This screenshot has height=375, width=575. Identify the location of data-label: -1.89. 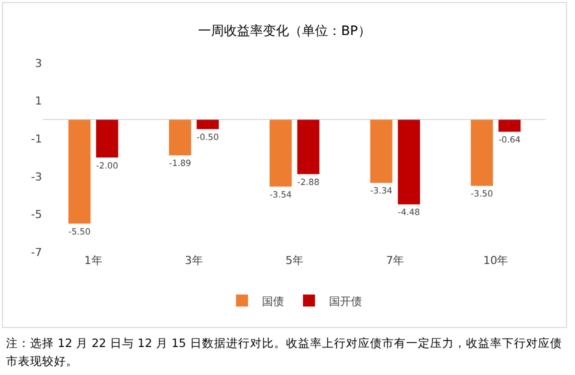
(180, 164).